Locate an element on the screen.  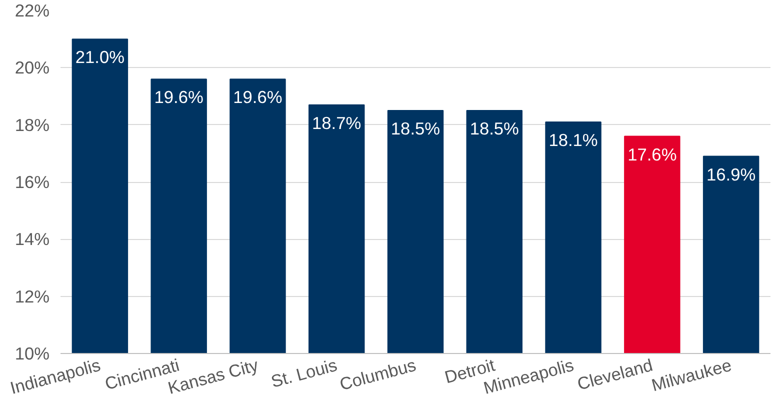
y-tick-label: 20% is located at coordinates (32, 68).